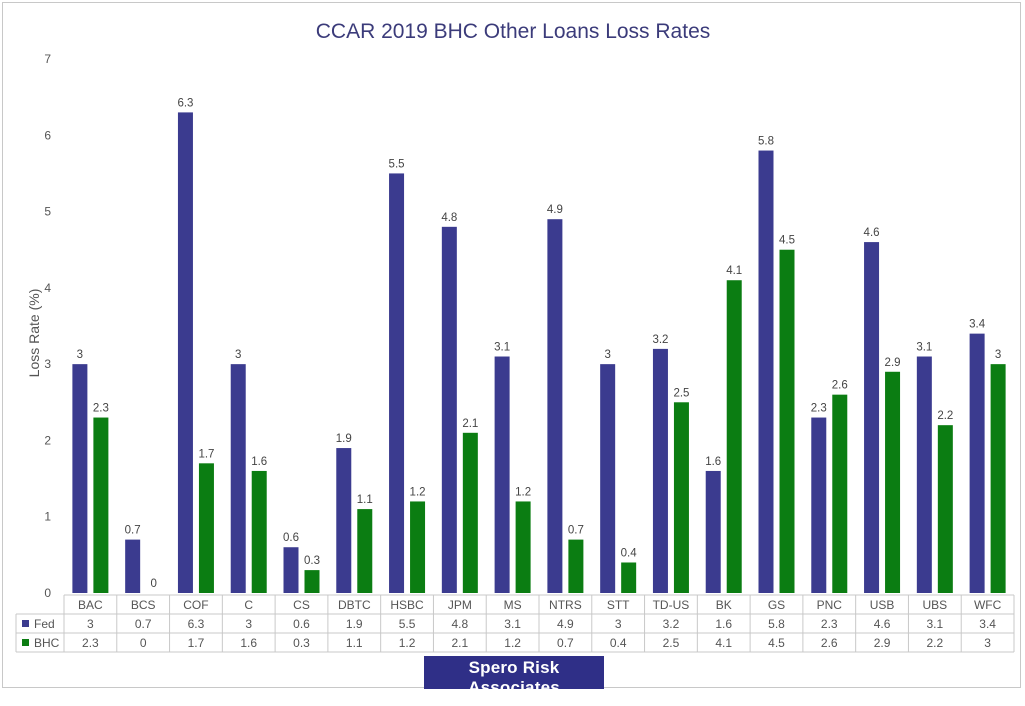 This screenshot has height=706, width=1025. I want to click on table-cell-fed: 0.7, so click(143, 624).